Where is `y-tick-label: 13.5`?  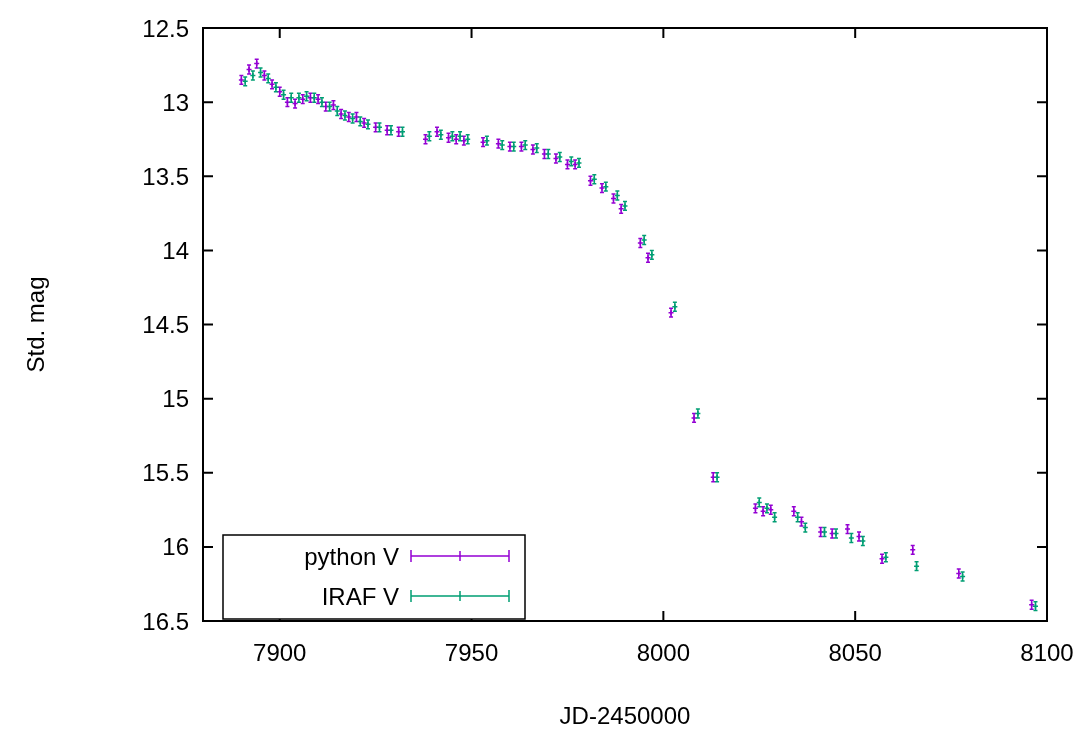
y-tick-label: 13.5 is located at coordinates (165, 176).